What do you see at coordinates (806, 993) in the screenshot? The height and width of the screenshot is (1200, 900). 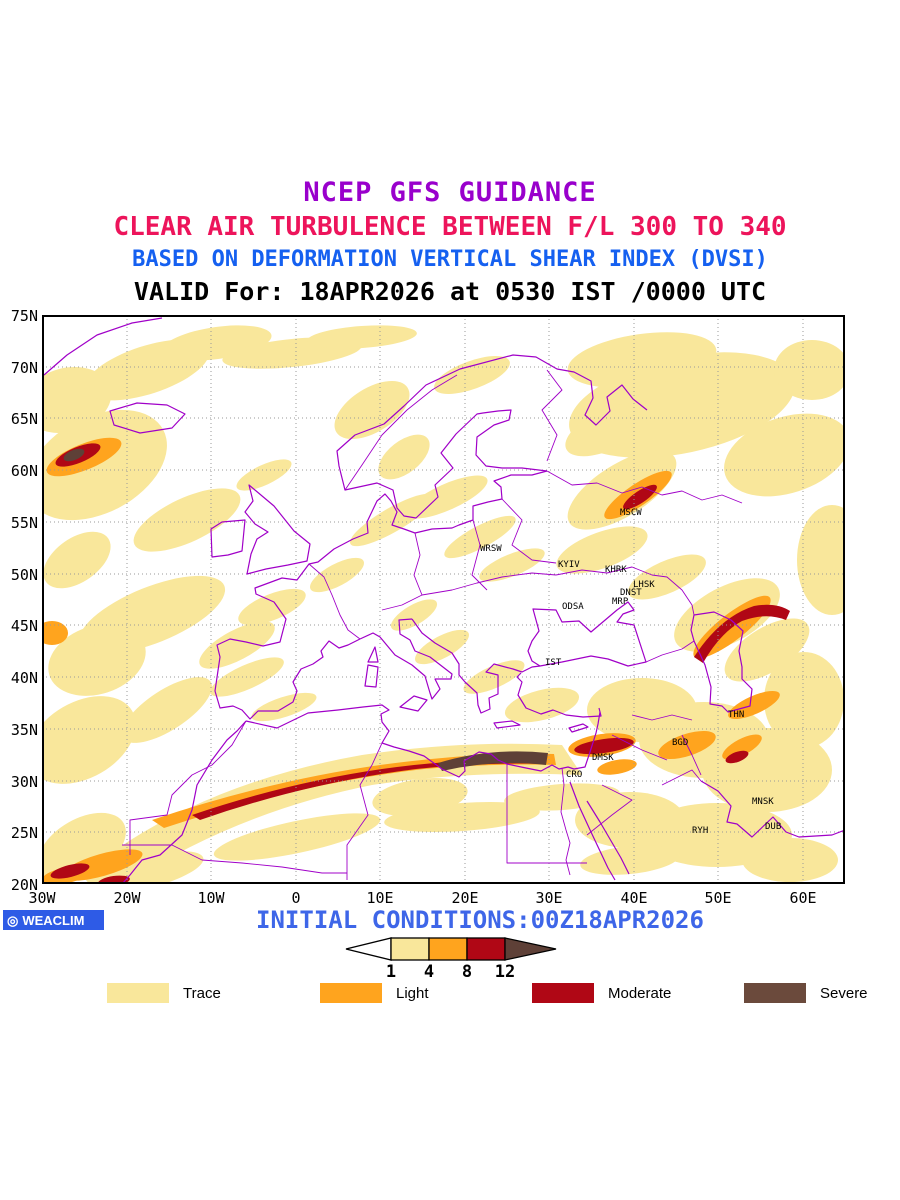 I see `legend-item-severe: Severe` at bounding box center [806, 993].